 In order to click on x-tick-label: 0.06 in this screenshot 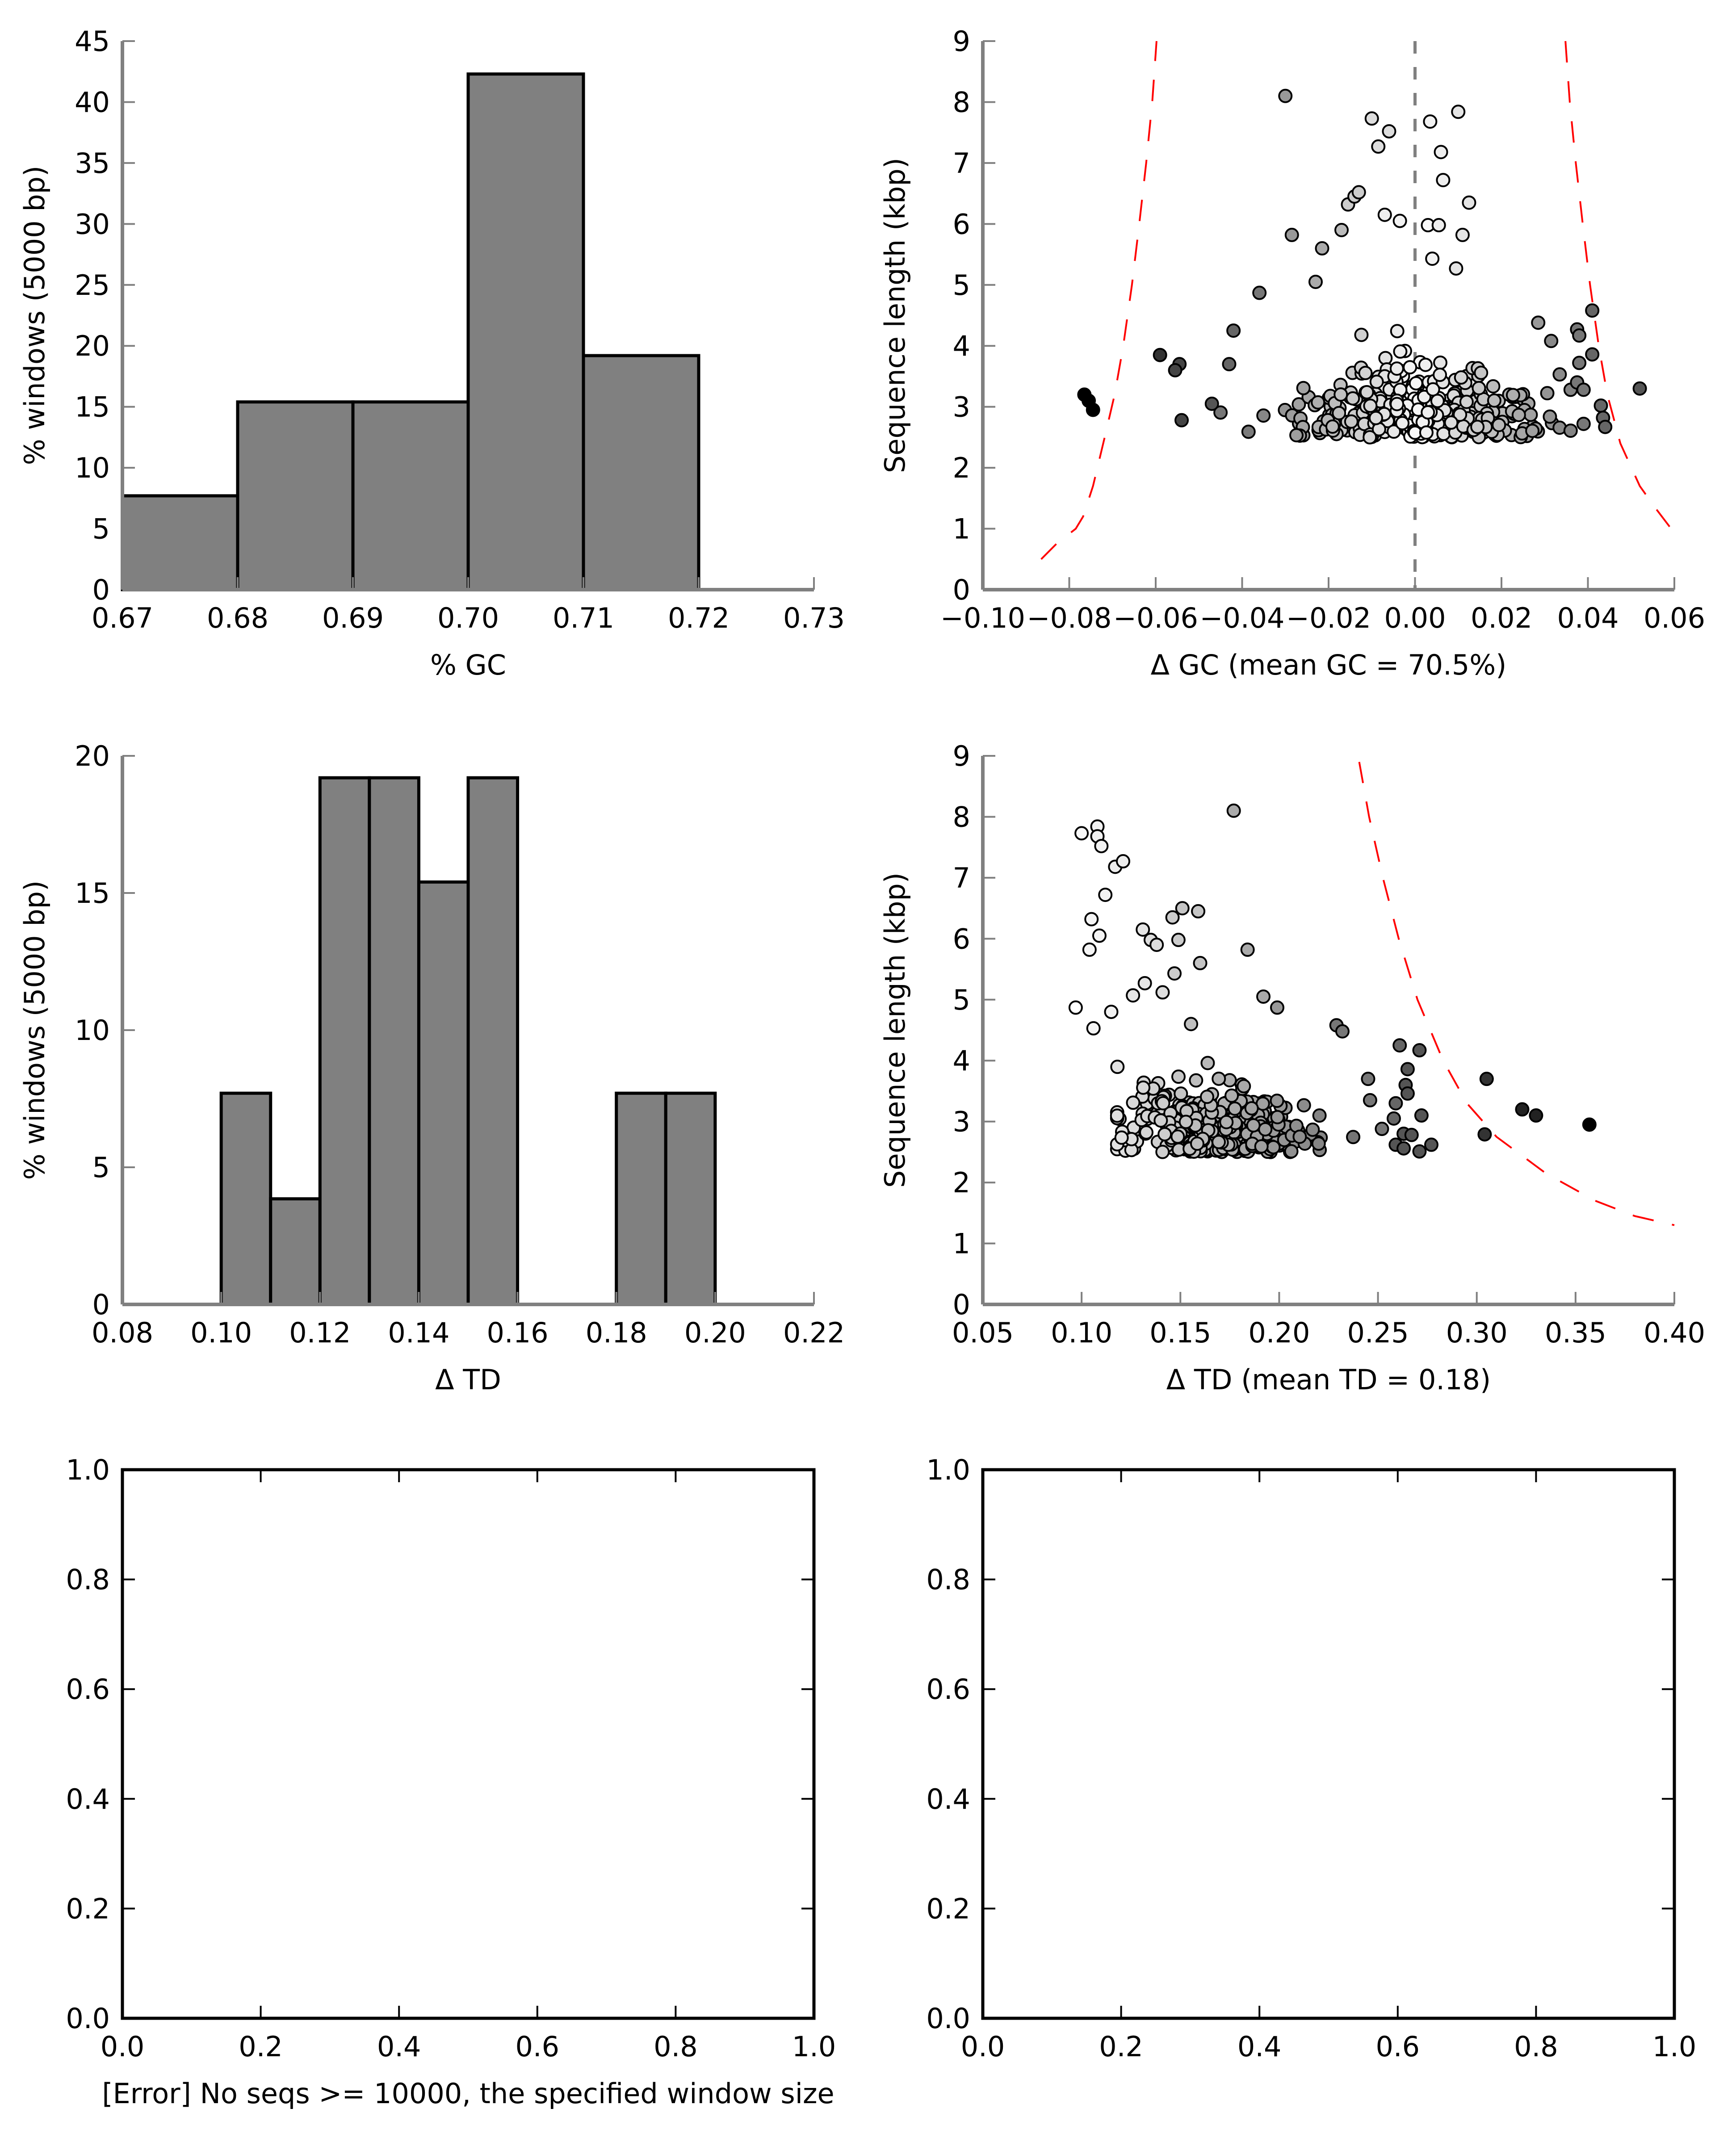, I will do `click(1674, 618)`.